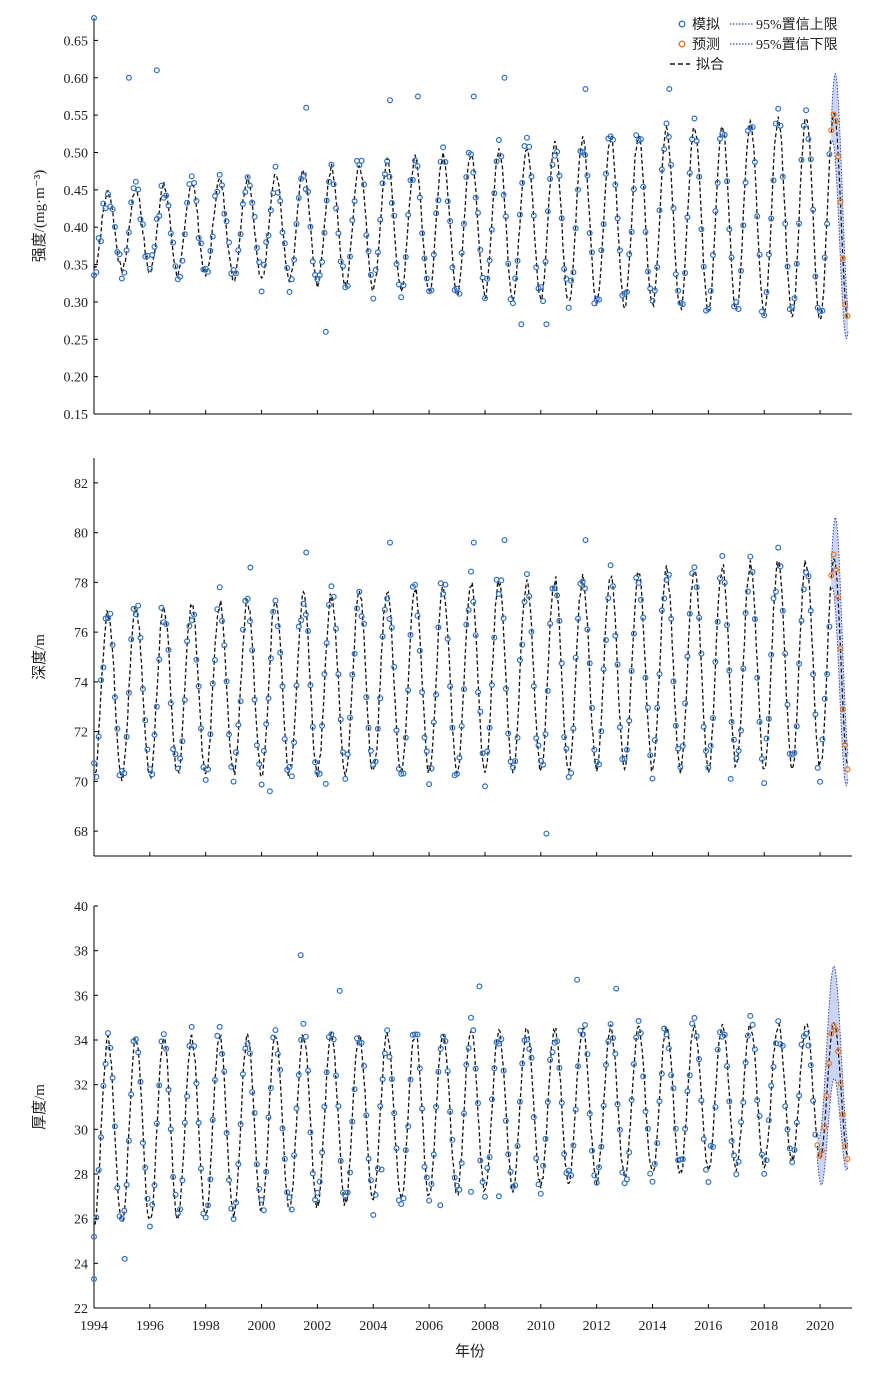 This screenshot has height=1375, width=896. I want to click on y-tick-label: 0.15, so click(76, 415).